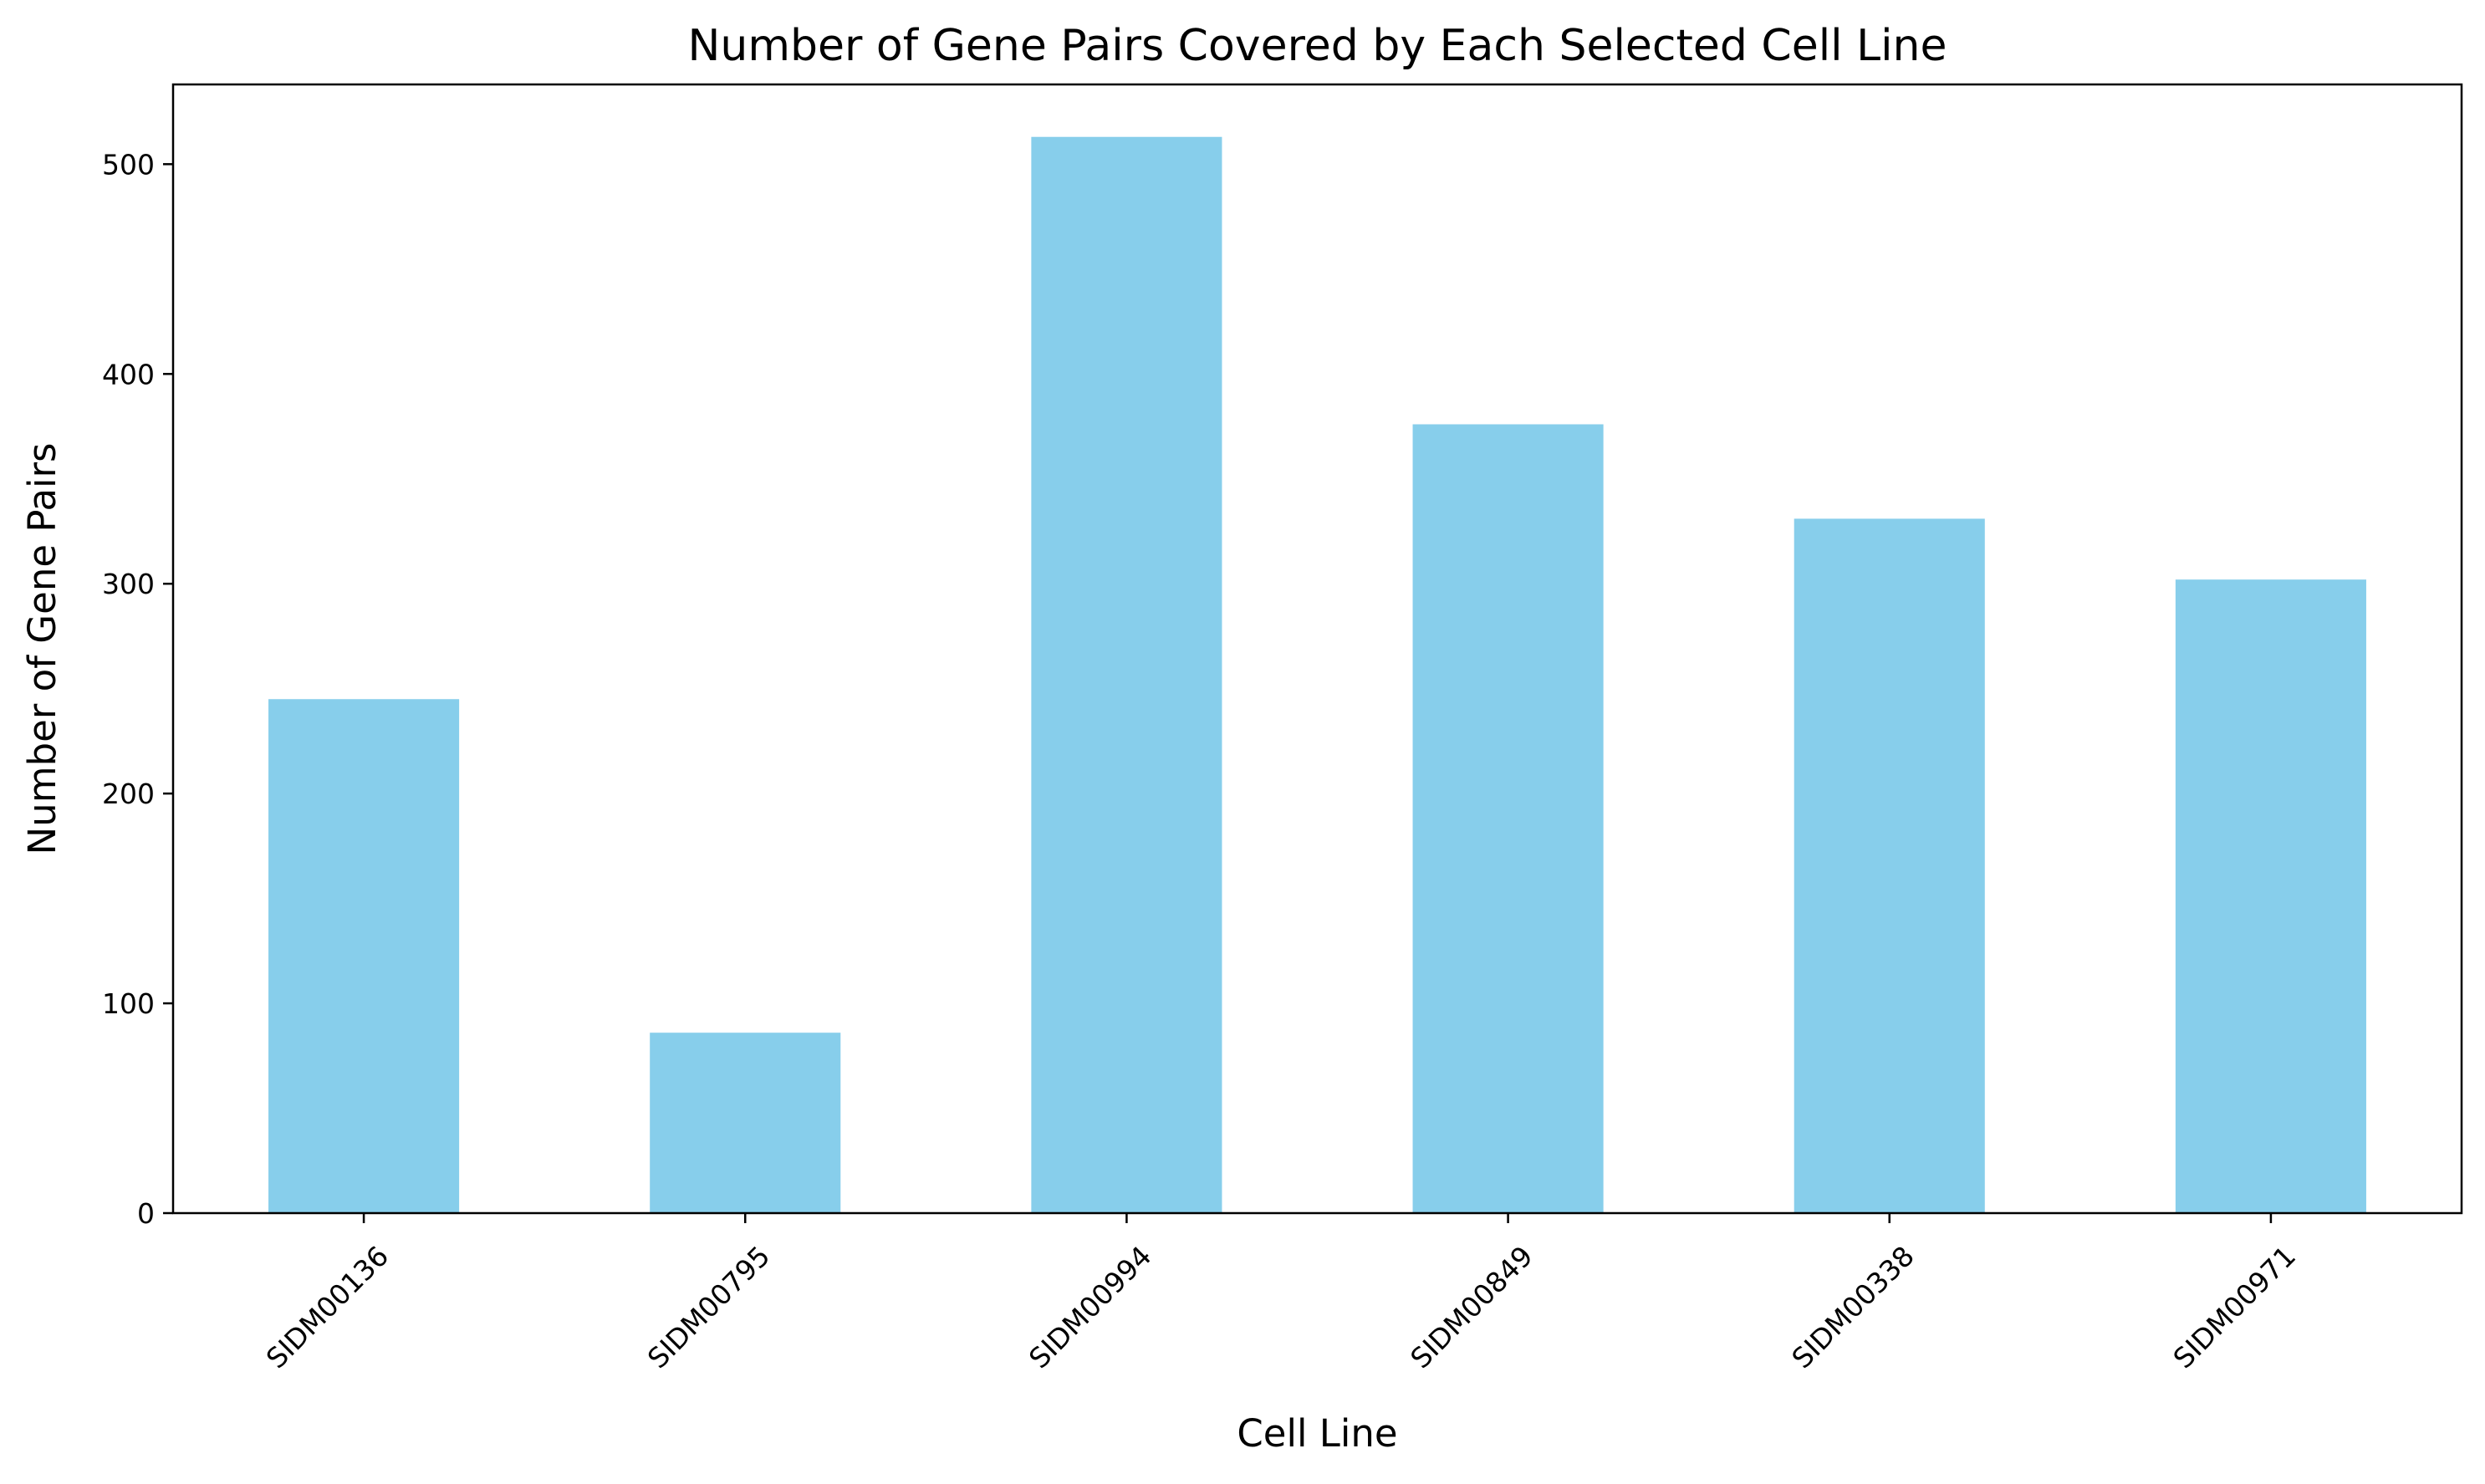 This screenshot has height=1484, width=2485. I want to click on bar-sidm00136, so click(364, 956).